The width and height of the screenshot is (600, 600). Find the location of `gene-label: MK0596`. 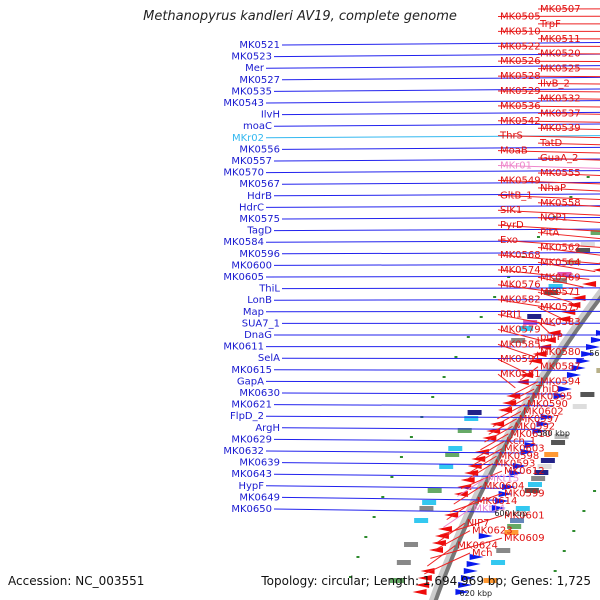

gene-label: MK0596 is located at coordinates (259, 254).